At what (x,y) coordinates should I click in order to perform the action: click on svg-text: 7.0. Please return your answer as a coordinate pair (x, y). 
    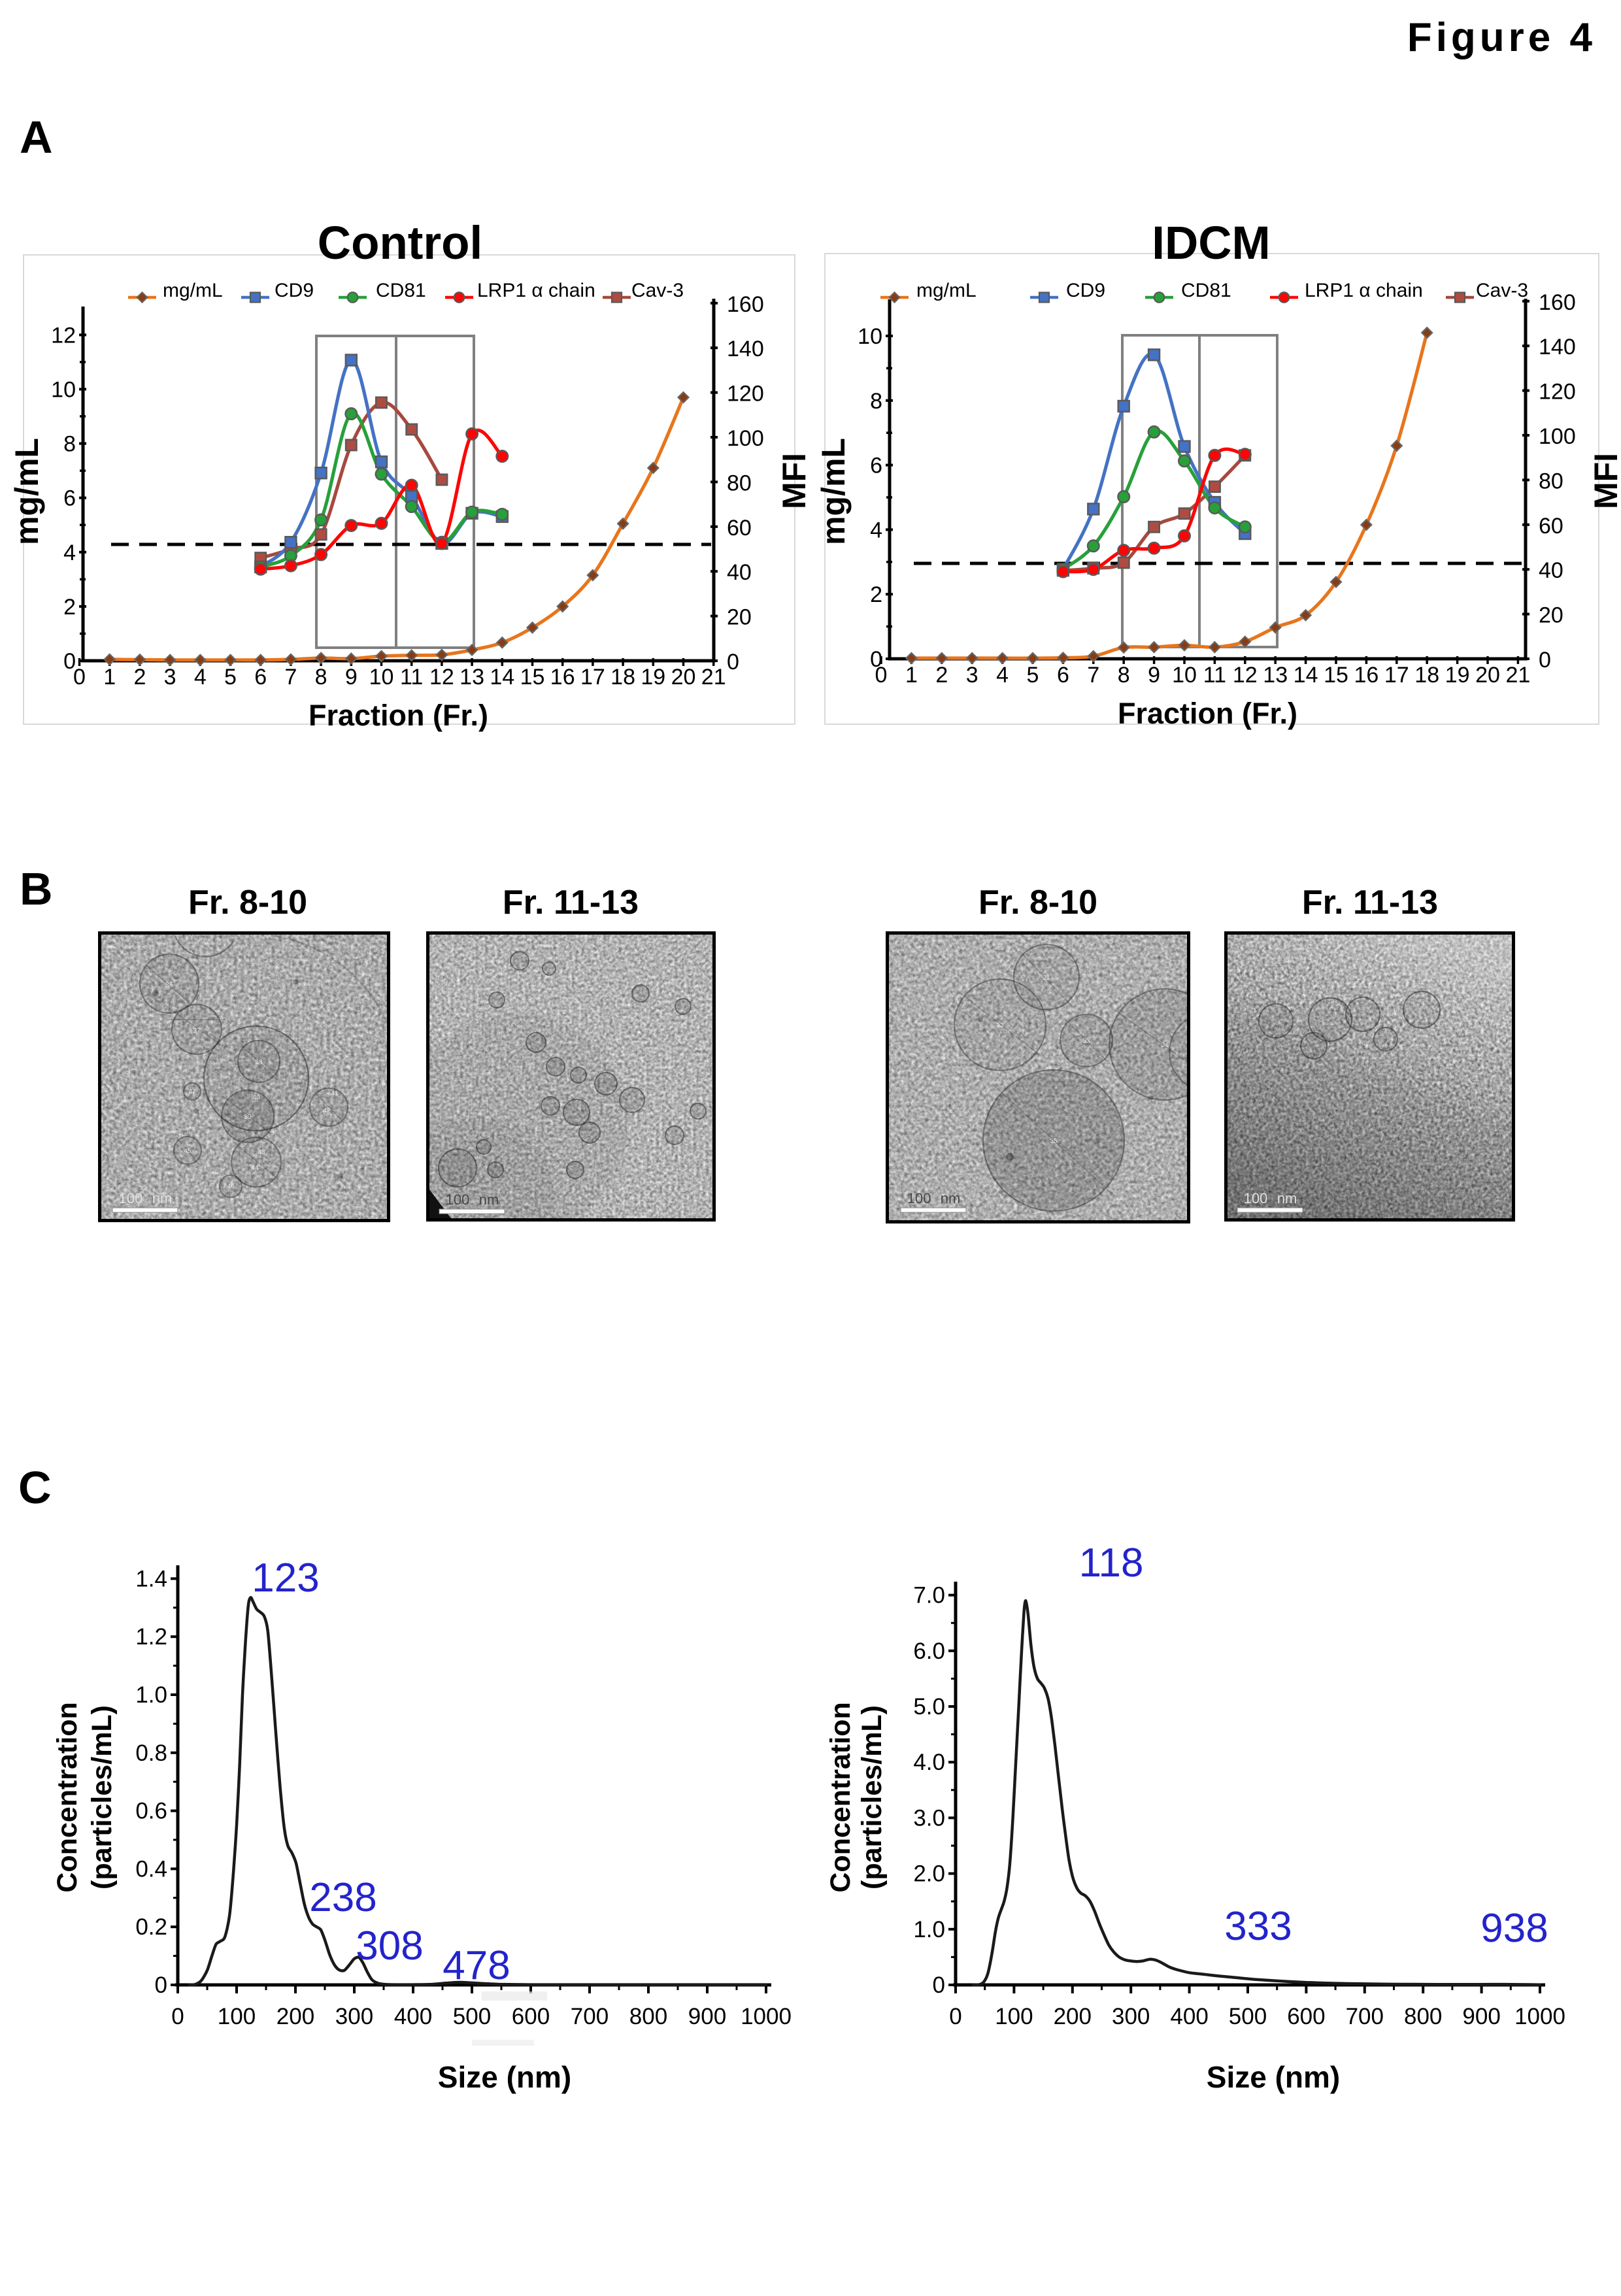
    Looking at the image, I should click on (929, 1595).